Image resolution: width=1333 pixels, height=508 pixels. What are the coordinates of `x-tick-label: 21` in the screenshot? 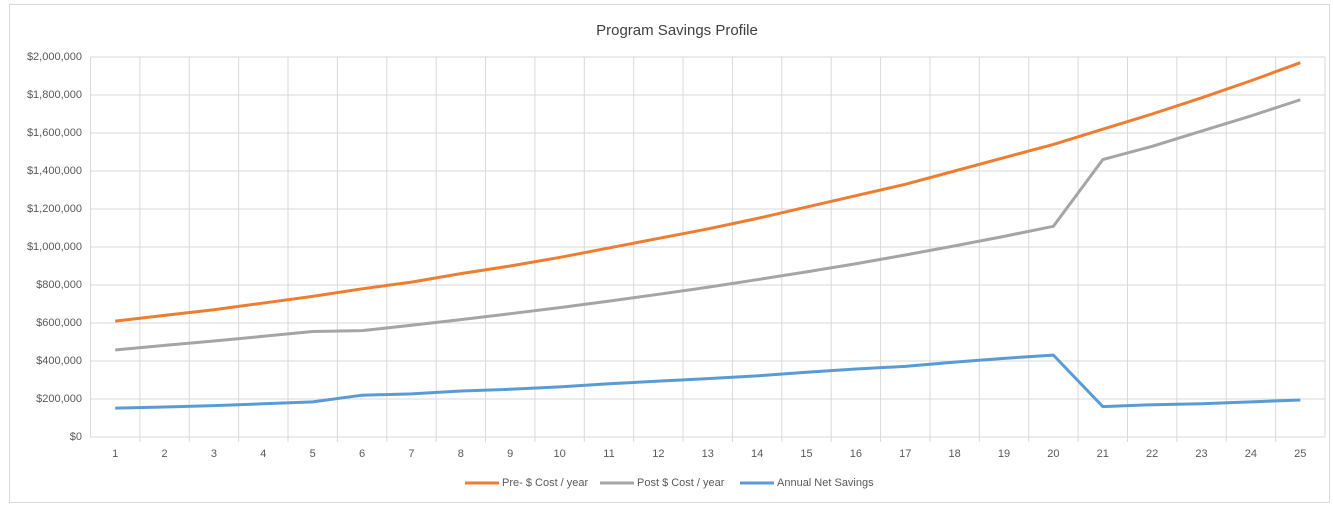 It's located at (1103, 454).